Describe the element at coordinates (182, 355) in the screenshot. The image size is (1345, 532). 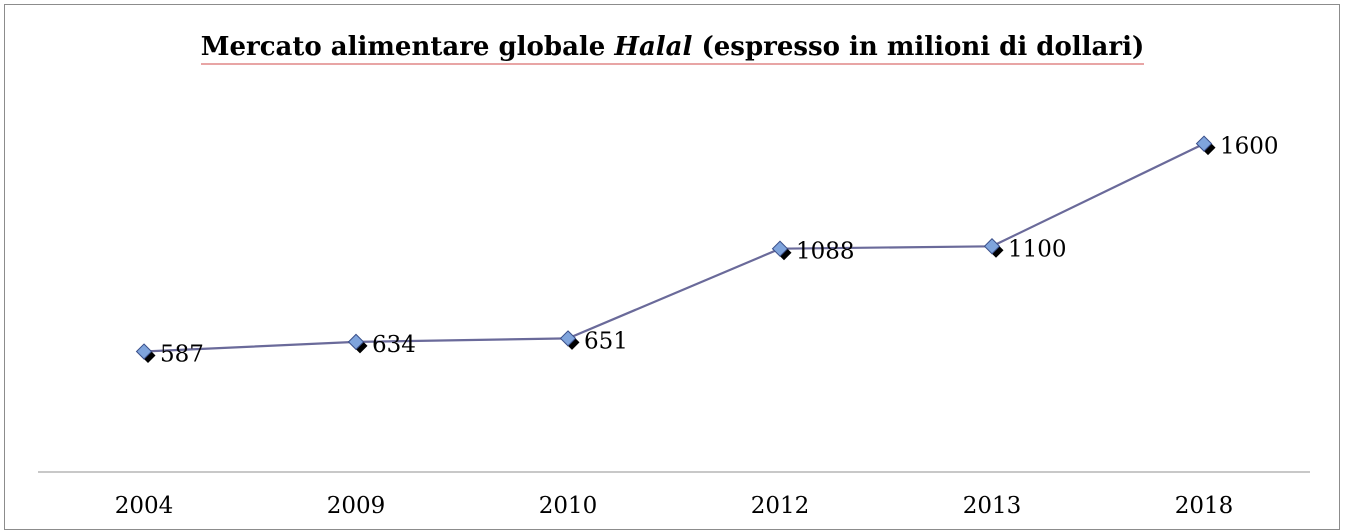
I see `data-label: 587` at that location.